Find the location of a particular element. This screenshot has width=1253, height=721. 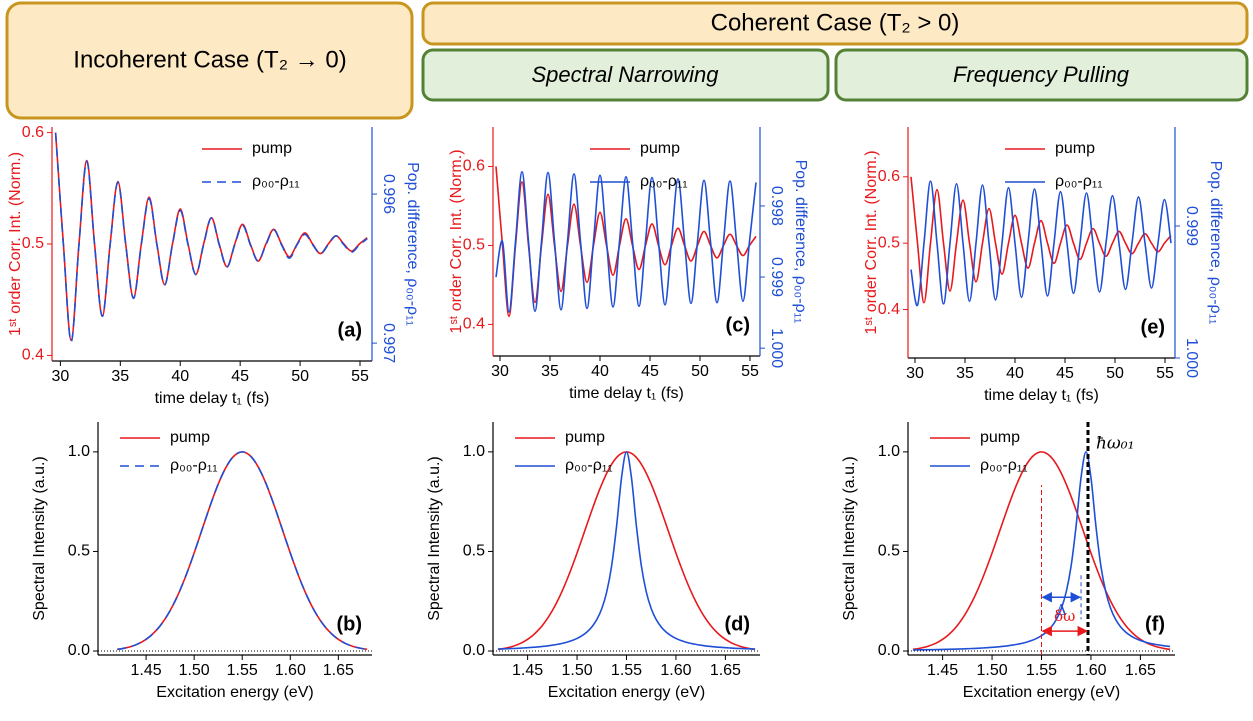

annotation-label: δω is located at coordinates (1064, 616).